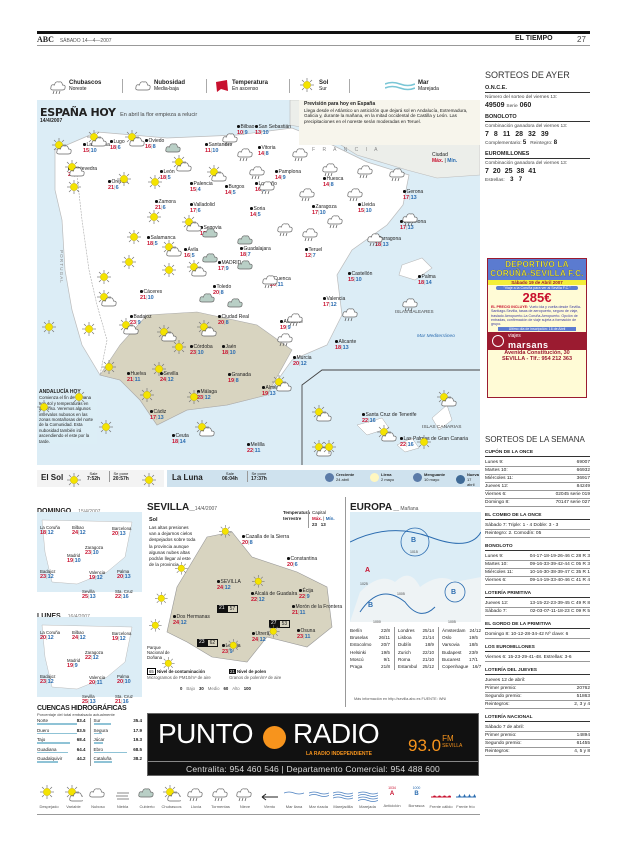 The height and width of the screenshot is (847, 620). I want to click on lottery-number: 11, so click(506, 134).